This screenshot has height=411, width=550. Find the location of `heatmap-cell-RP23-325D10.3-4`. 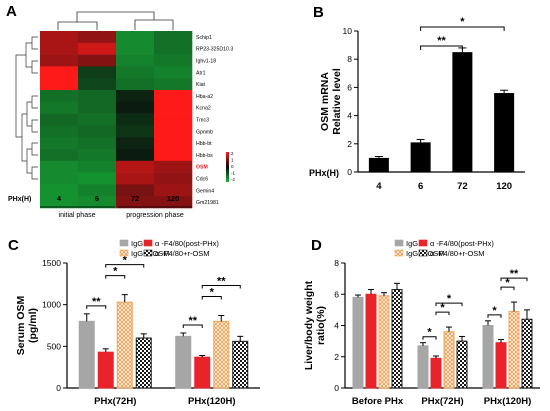

heatmap-cell-RP23-325D10.3-4 is located at coordinates (59, 48).